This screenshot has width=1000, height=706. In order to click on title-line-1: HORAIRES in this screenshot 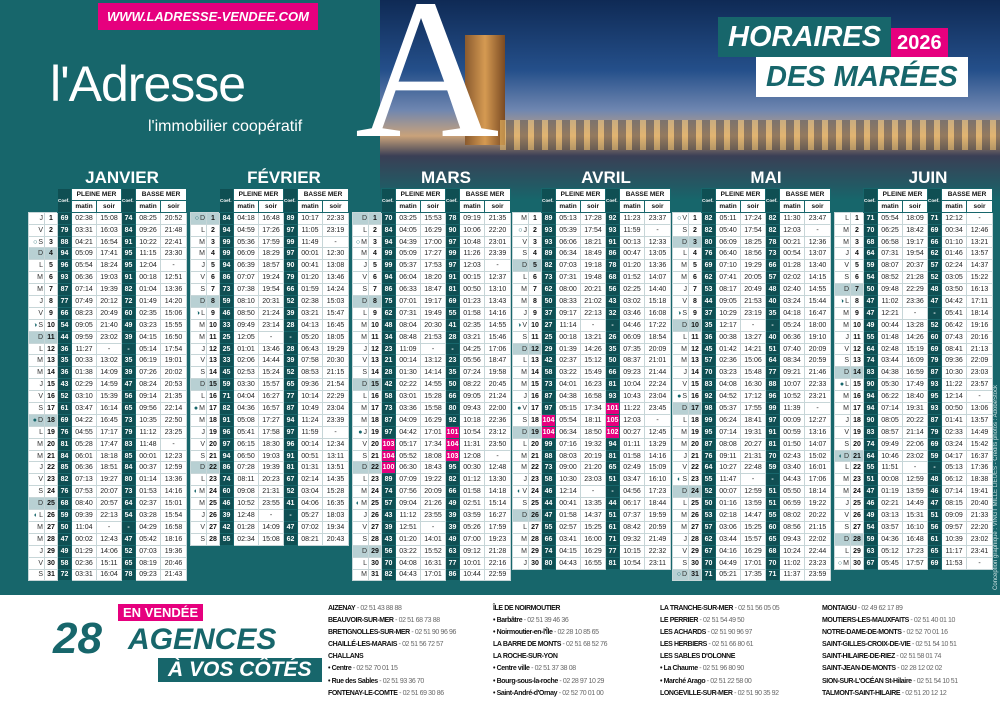, I will do `click(805, 37)`.